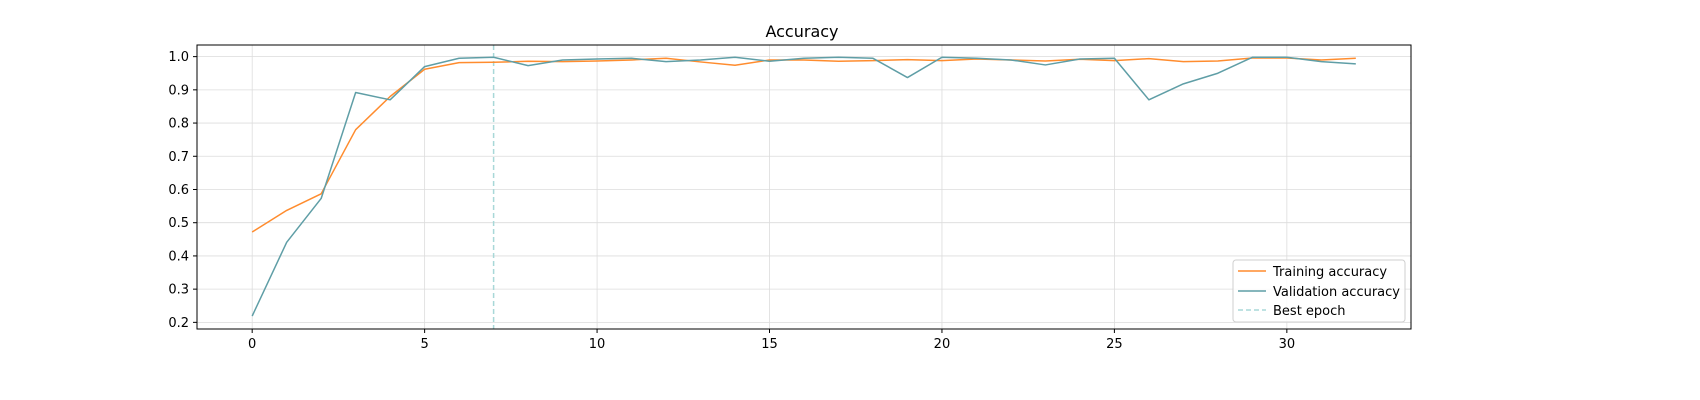 Image resolution: width=1700 pixels, height=400 pixels. Describe the element at coordinates (1329, 272) in the screenshot. I see `legend-label-training: Training accuracy` at that location.